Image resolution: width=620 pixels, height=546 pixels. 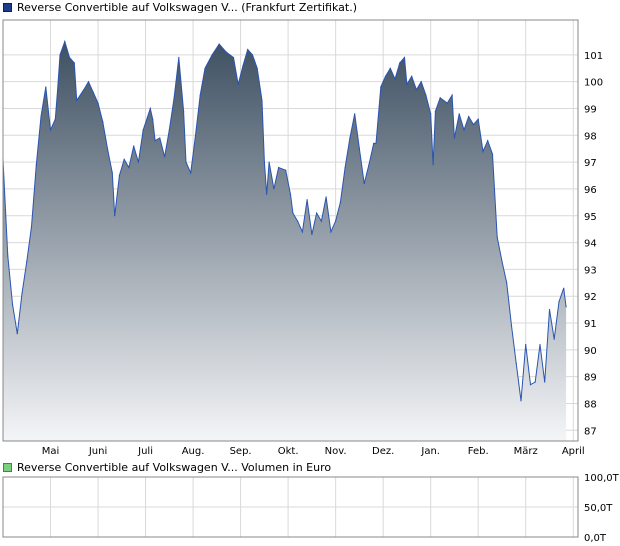 I want to click on price-y-tick-label: 94, so click(x=590, y=244).